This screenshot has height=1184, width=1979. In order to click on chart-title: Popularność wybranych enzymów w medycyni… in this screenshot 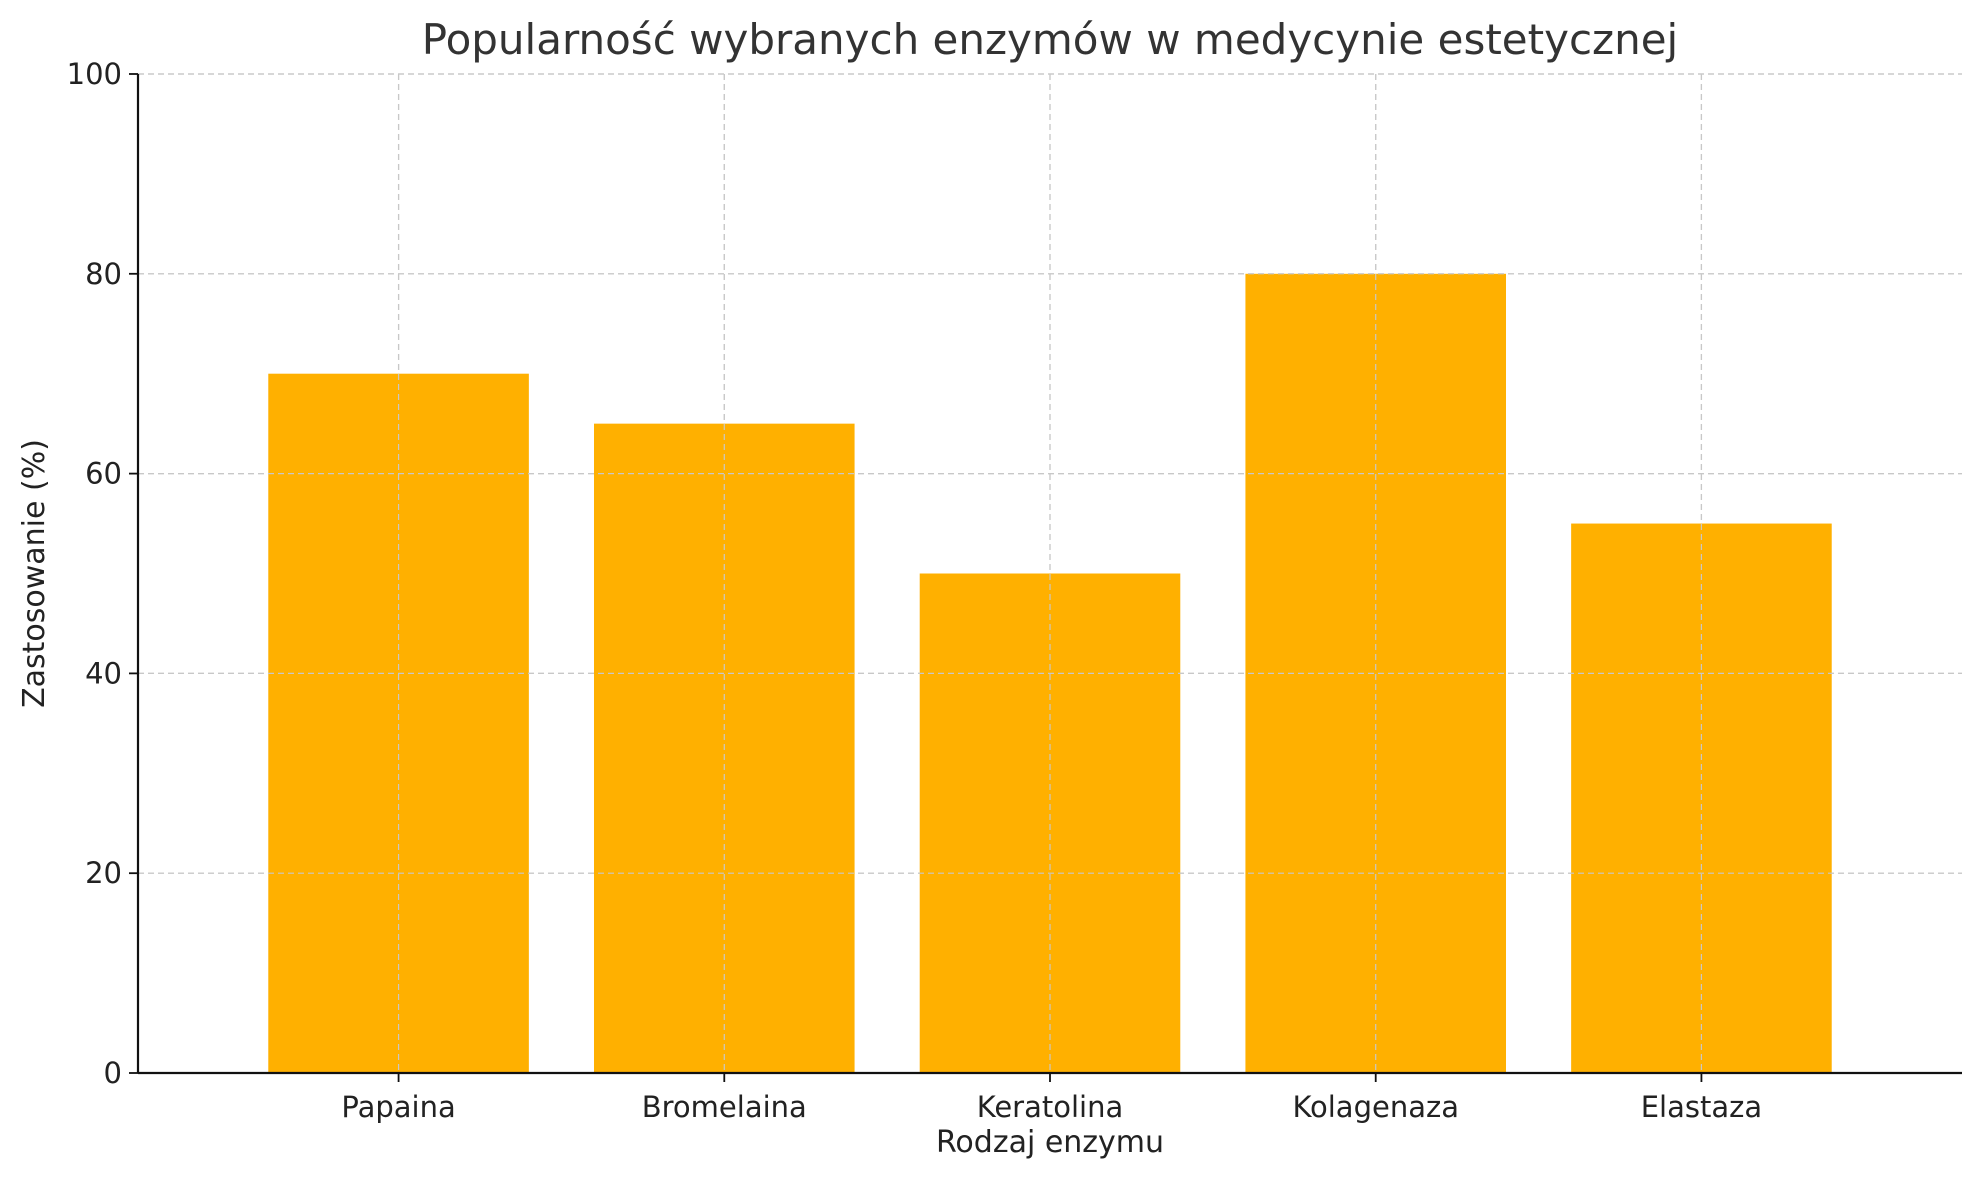, I will do `click(1050, 39)`.